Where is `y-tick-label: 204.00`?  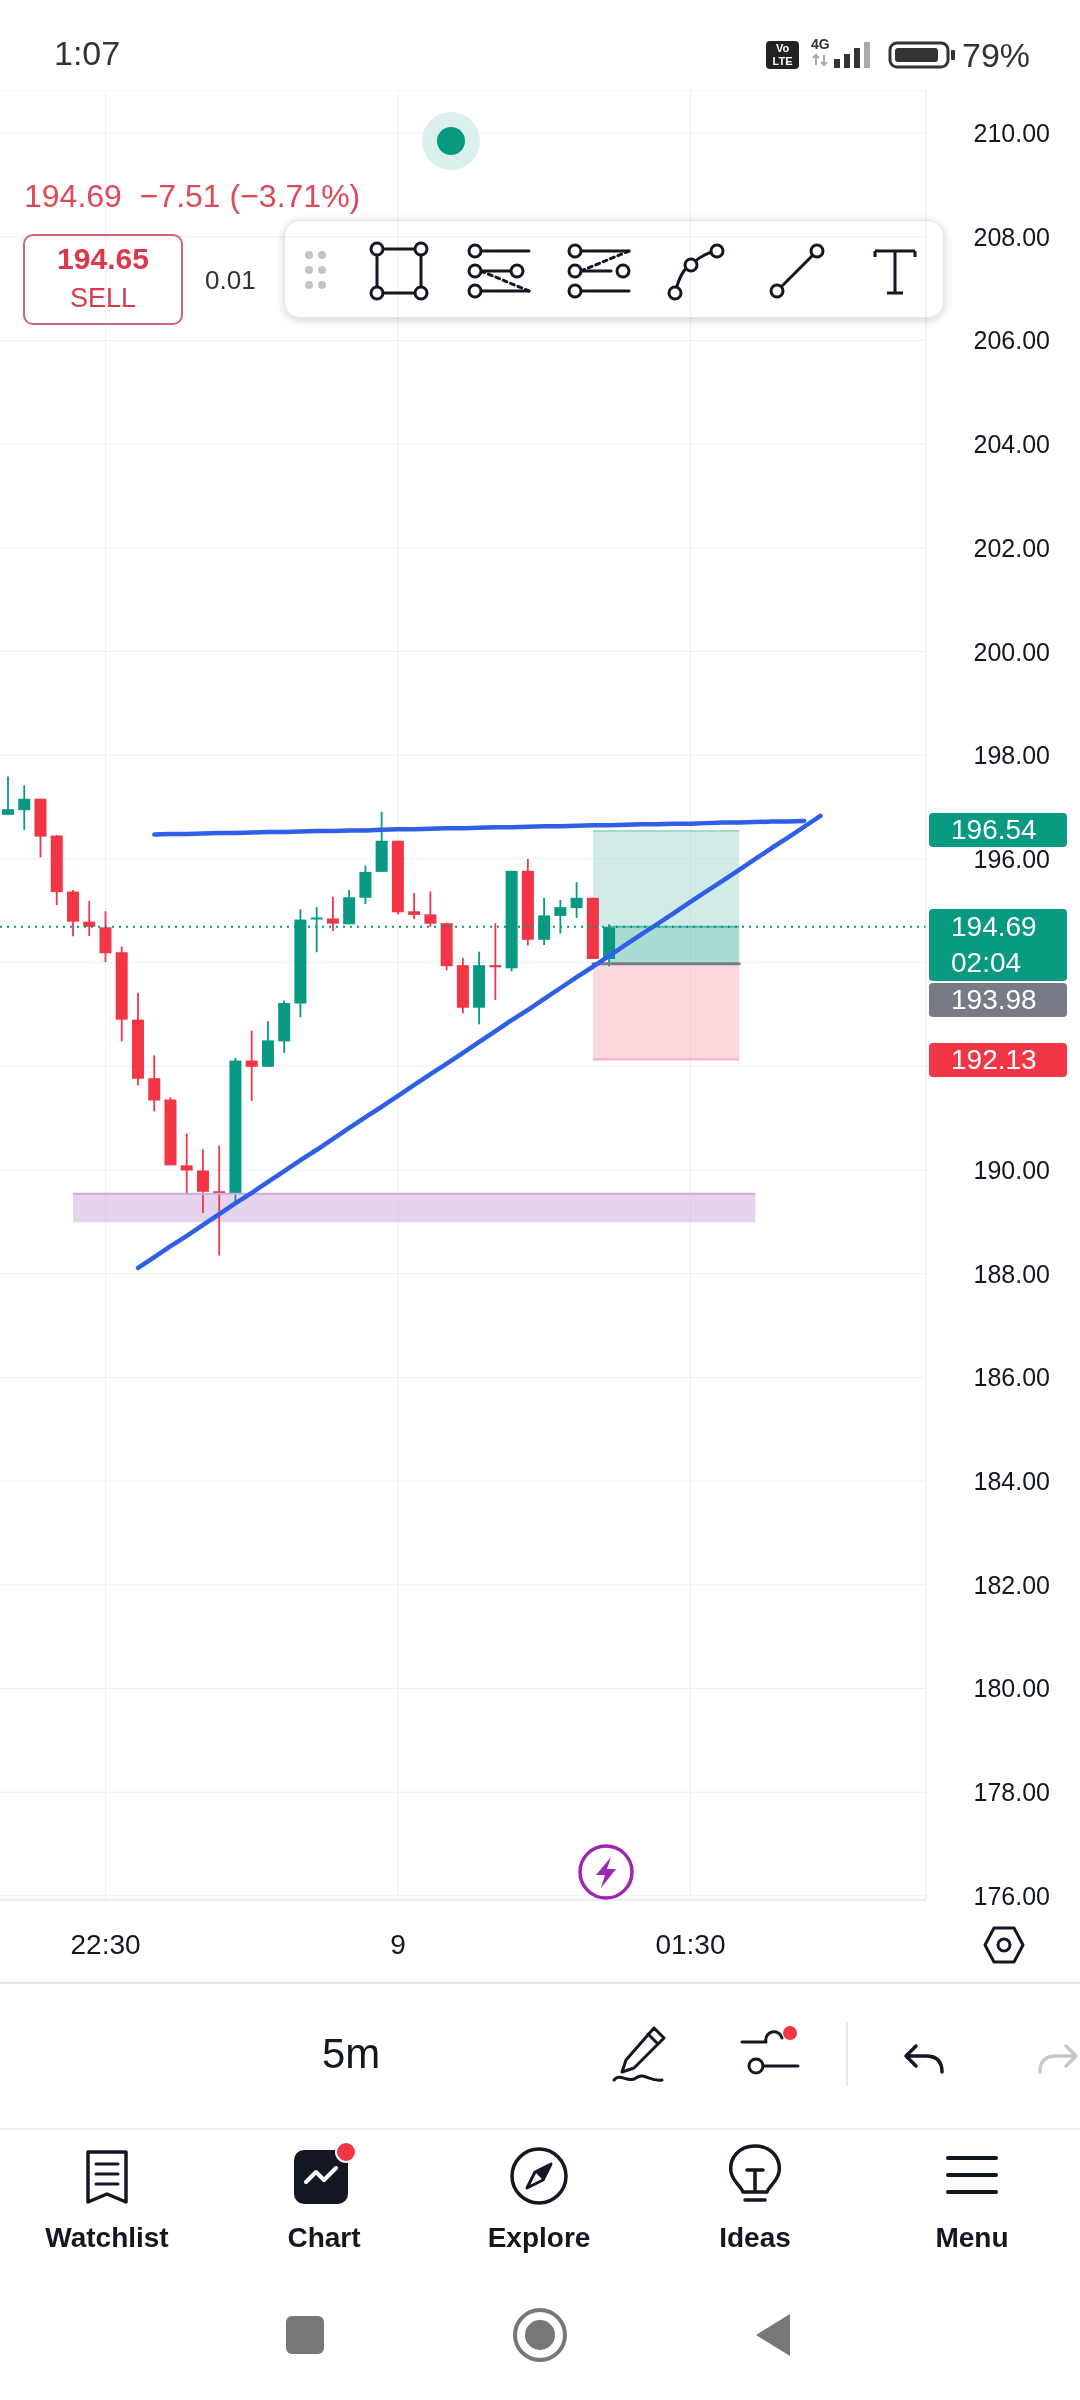
y-tick-label: 204.00 is located at coordinates (1011, 444).